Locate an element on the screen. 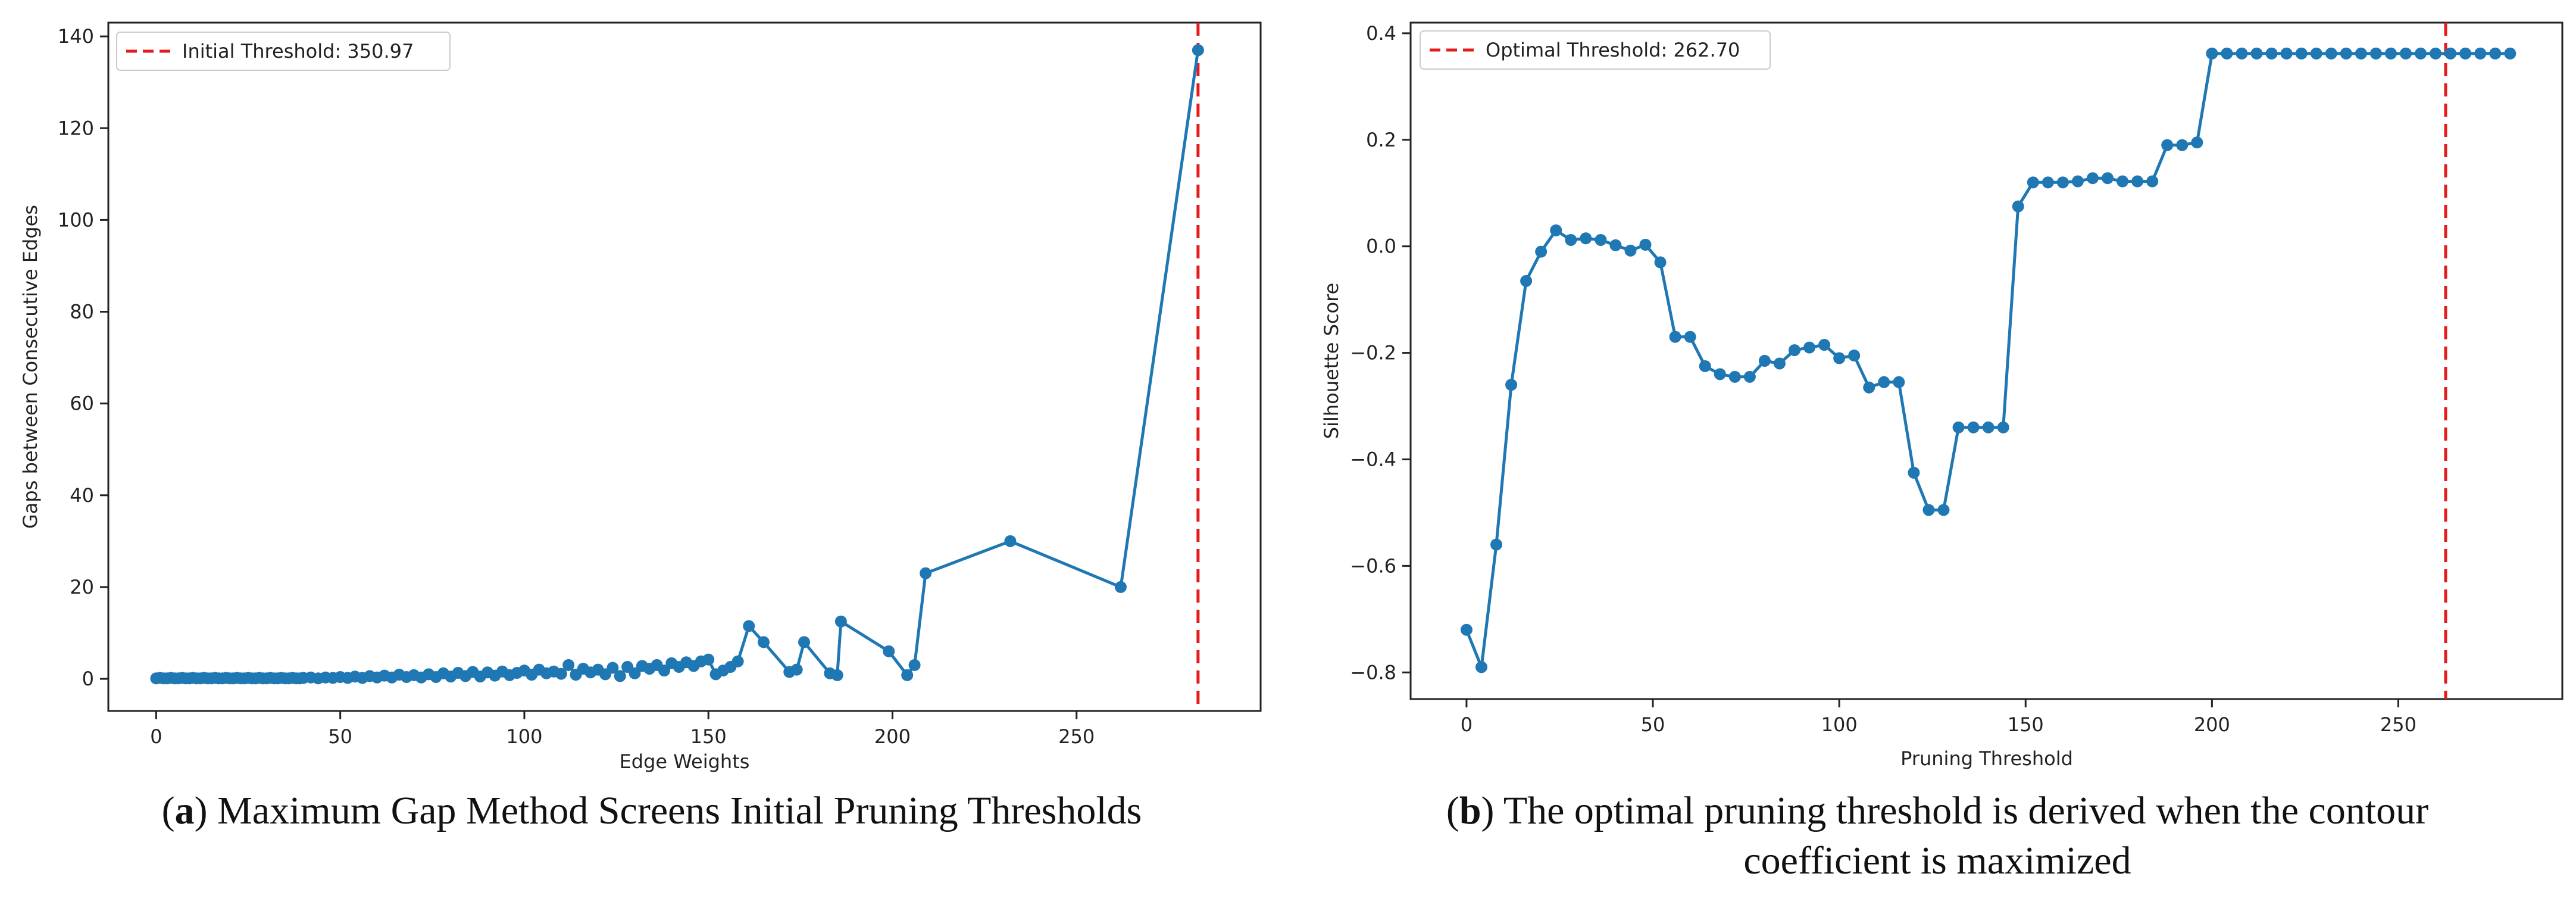 This screenshot has height=914, width=2576. panel-a-ytick-label: 60 is located at coordinates (82, 403).